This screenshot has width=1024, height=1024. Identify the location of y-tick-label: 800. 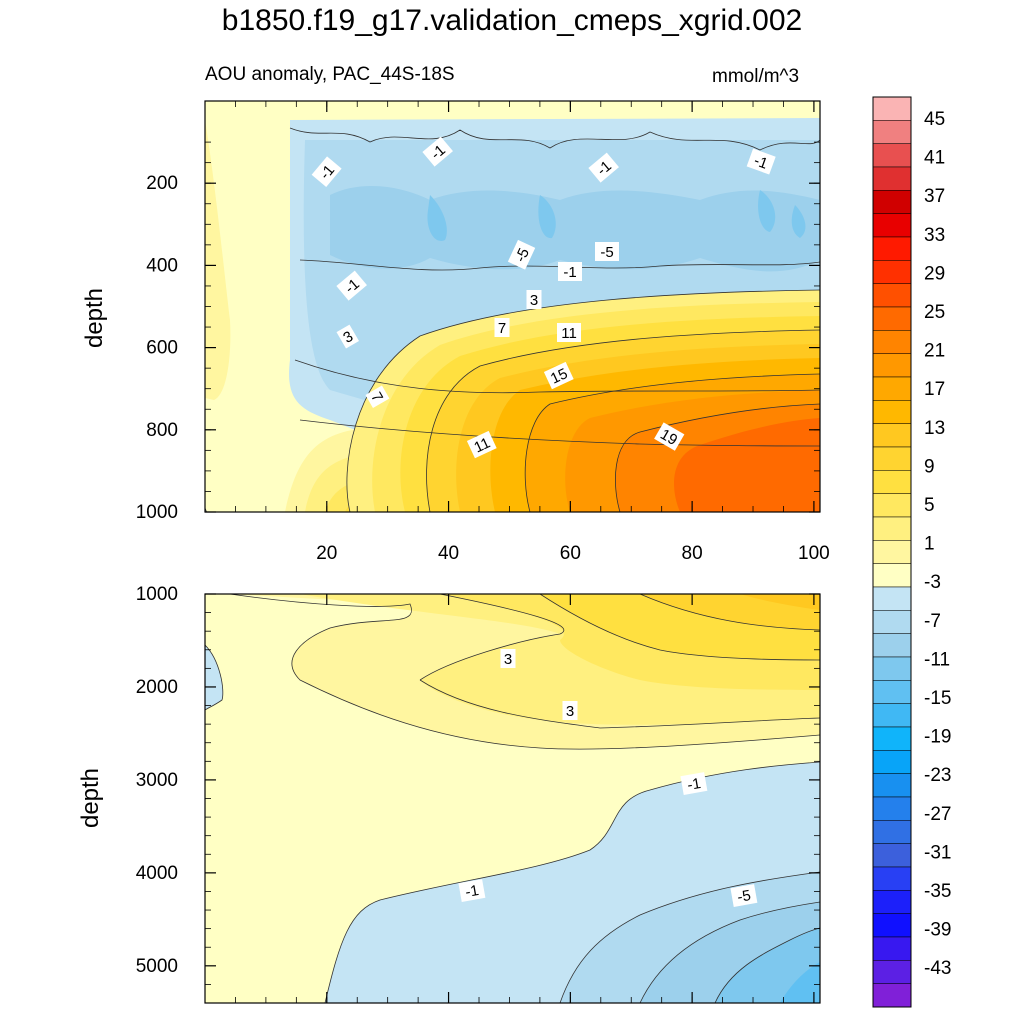
(162, 430).